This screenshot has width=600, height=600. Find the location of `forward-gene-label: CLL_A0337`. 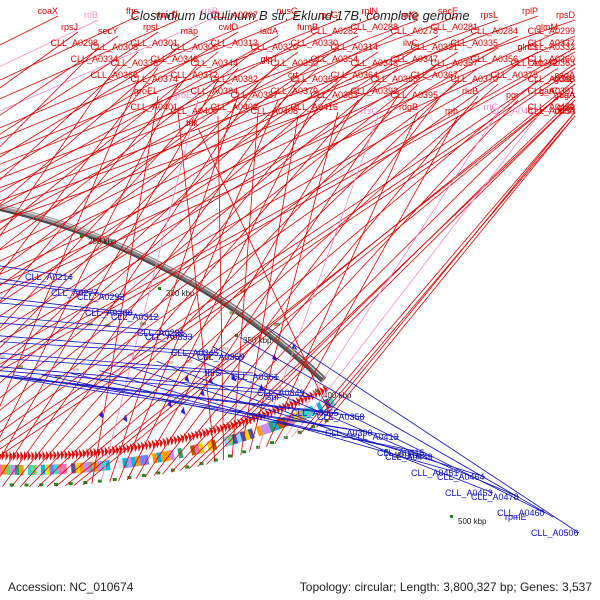

forward-gene-label: CLL_A0337 is located at coordinates (551, 43).